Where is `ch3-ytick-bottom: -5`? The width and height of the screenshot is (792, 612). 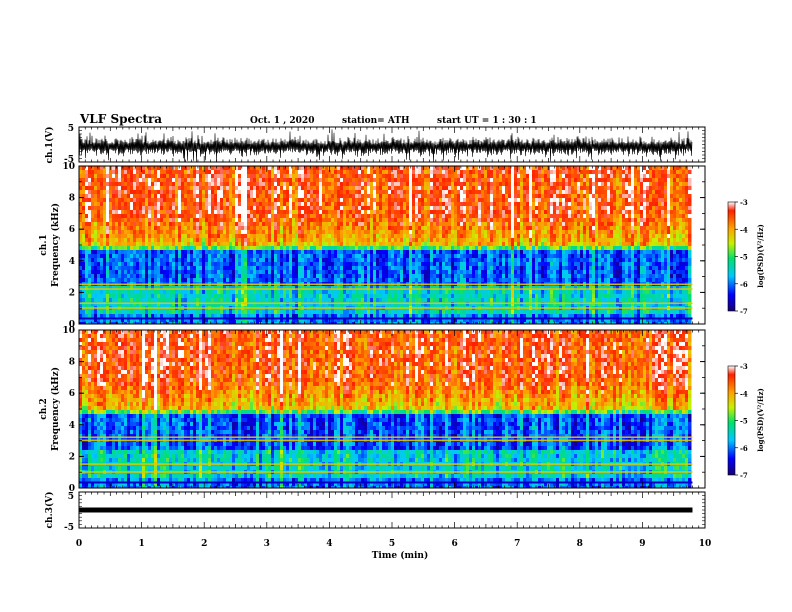 ch3-ytick-bottom: -5 is located at coordinates (69, 528).